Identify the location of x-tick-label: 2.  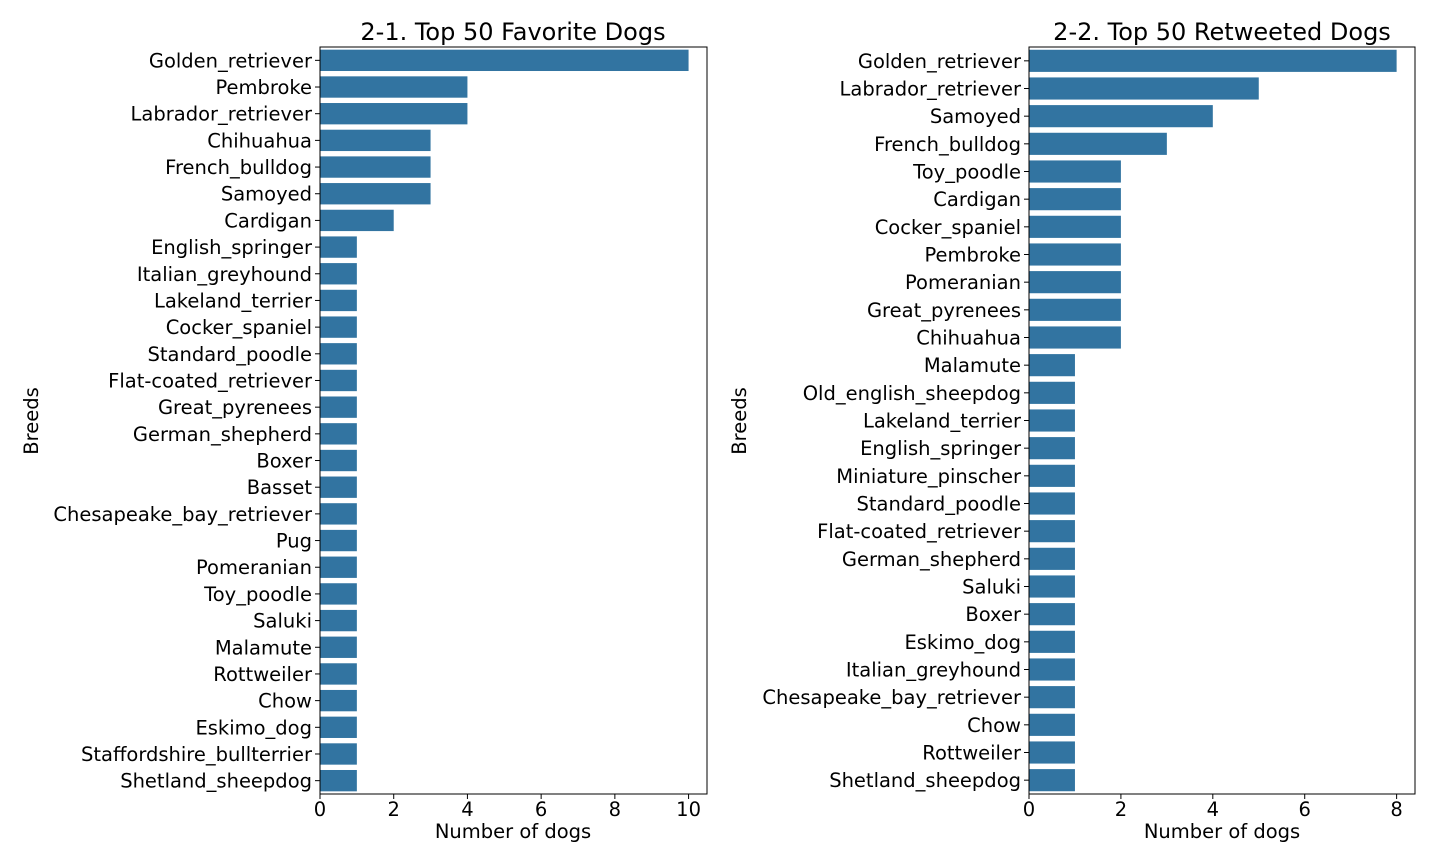
(394, 809).